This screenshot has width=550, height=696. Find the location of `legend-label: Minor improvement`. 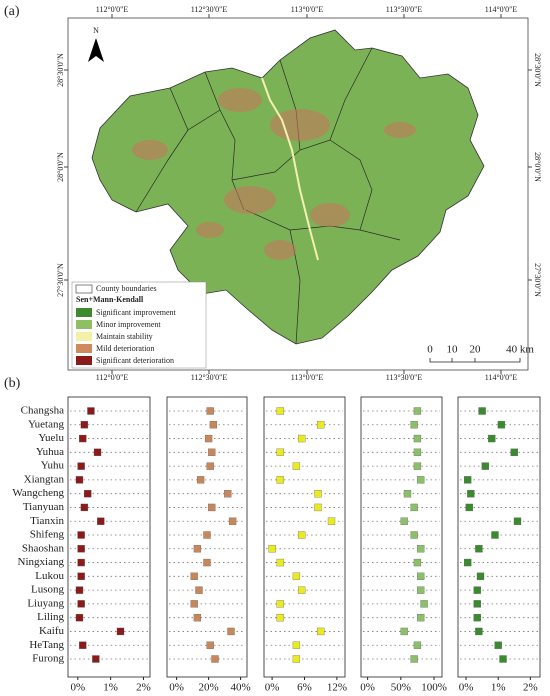

legend-label: Minor improvement is located at coordinates (128, 324).